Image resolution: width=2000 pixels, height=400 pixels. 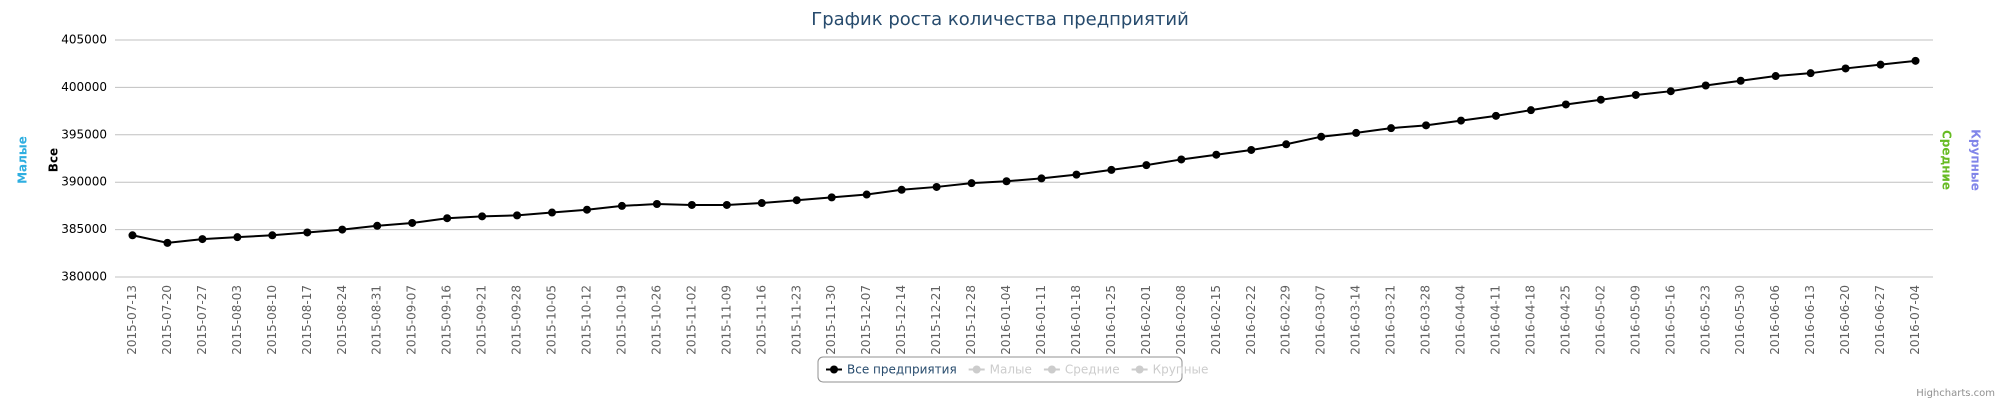 What do you see at coordinates (1092, 370) in the screenshot?
I see `legend-item: Средние` at bounding box center [1092, 370].